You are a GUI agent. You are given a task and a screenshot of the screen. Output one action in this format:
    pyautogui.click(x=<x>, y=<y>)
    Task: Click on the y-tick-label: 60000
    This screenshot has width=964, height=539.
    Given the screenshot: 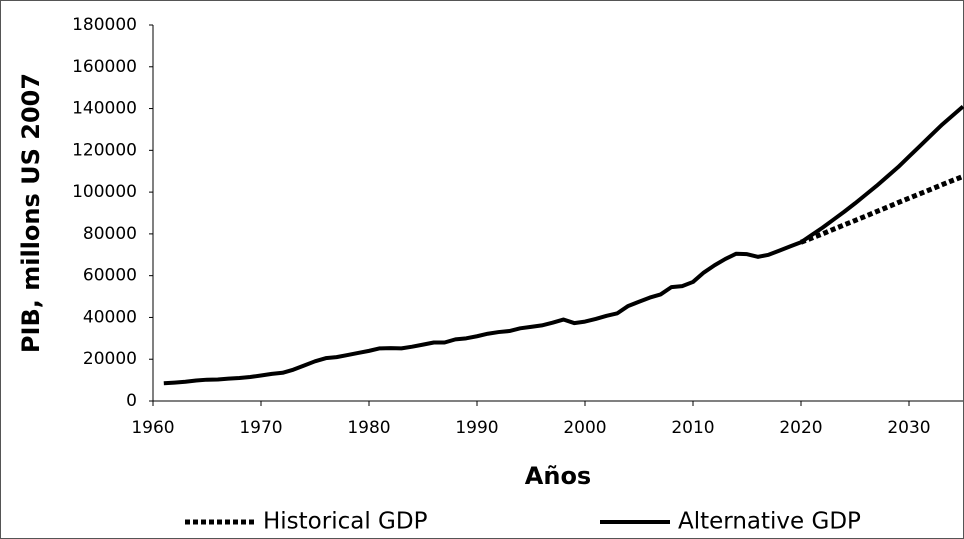 What is the action you would take?
    pyautogui.click(x=110, y=276)
    